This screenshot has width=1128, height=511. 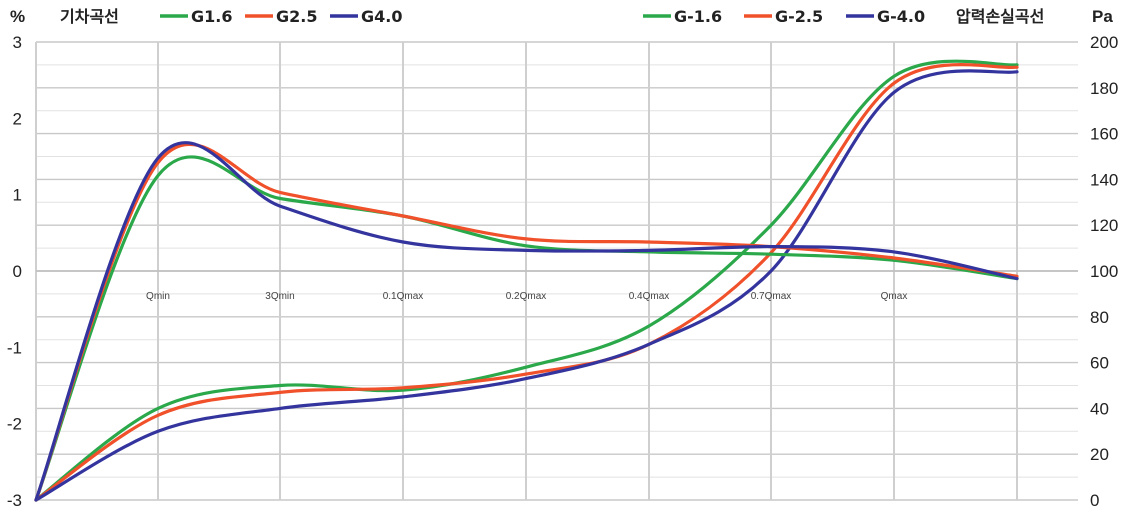 What do you see at coordinates (1104, 271) in the screenshot?
I see `right-tick-label: 100` at bounding box center [1104, 271].